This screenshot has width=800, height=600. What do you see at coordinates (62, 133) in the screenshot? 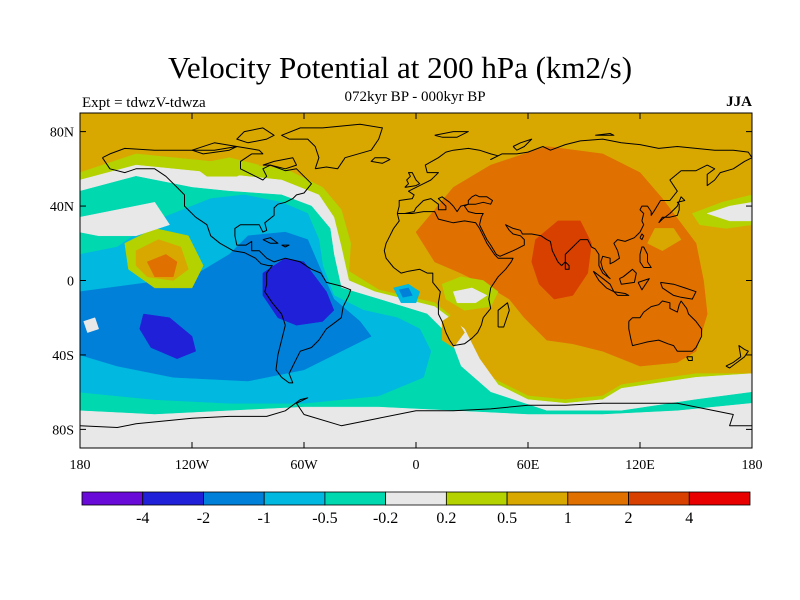
I see `y-tick-label-0: 80N` at bounding box center [62, 133].